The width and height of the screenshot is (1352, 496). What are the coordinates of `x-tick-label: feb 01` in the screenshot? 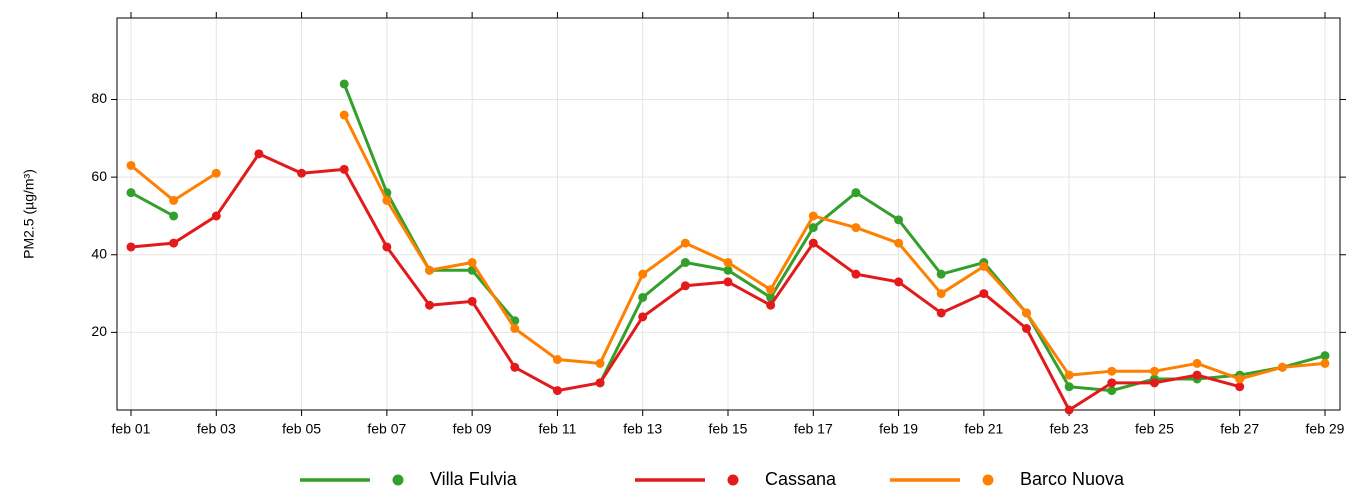 It's located at (131, 429).